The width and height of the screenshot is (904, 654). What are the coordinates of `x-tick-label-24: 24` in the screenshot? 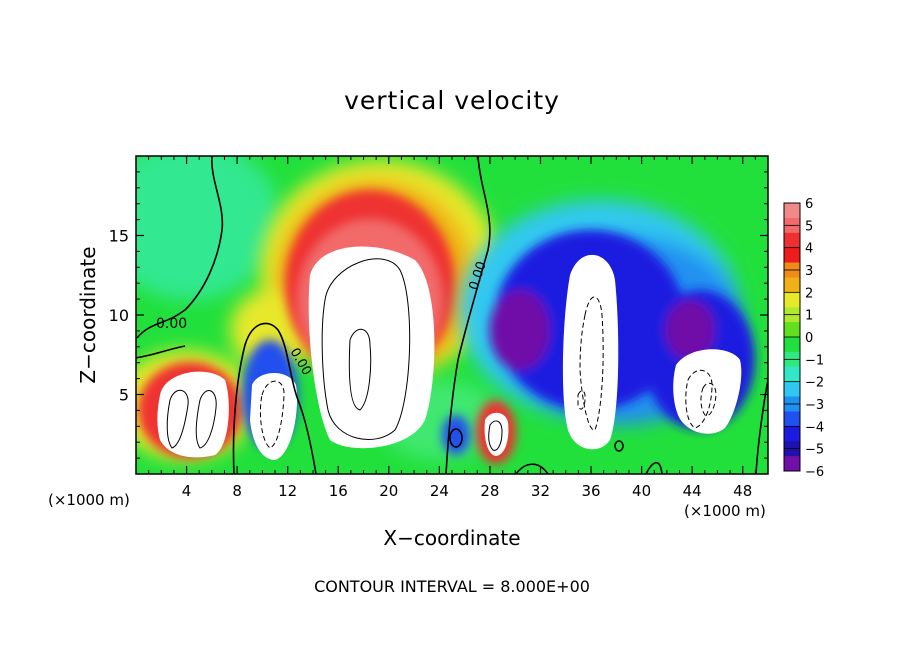 It's located at (439, 491).